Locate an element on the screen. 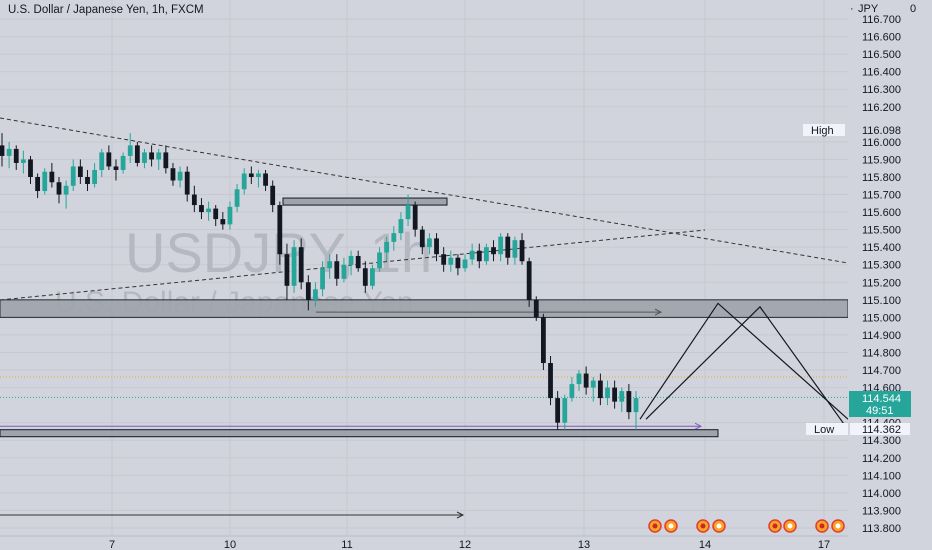 This screenshot has height=550, width=932. high-label: High is located at coordinates (822, 131).